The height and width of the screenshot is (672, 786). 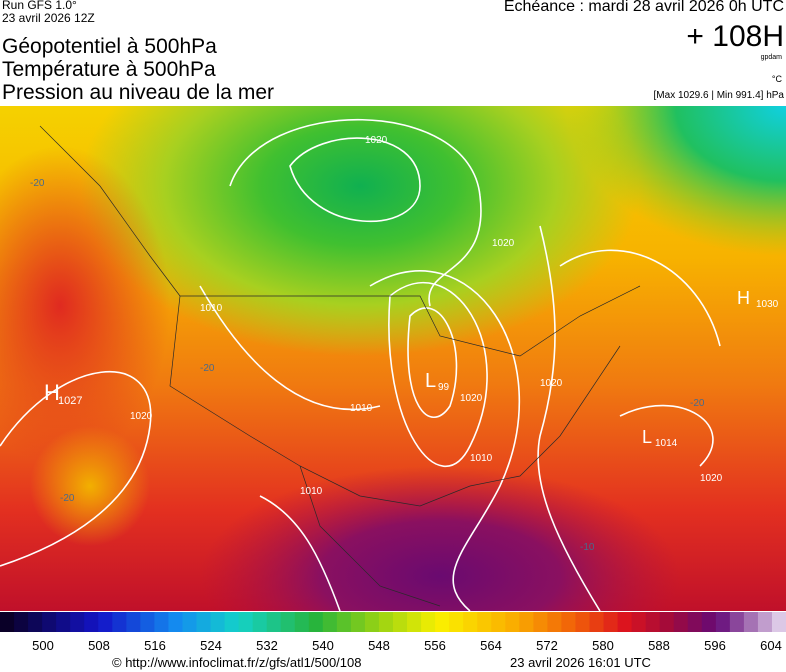 I want to click on run-date: 23 avril 2026 12Z, so click(x=48, y=18).